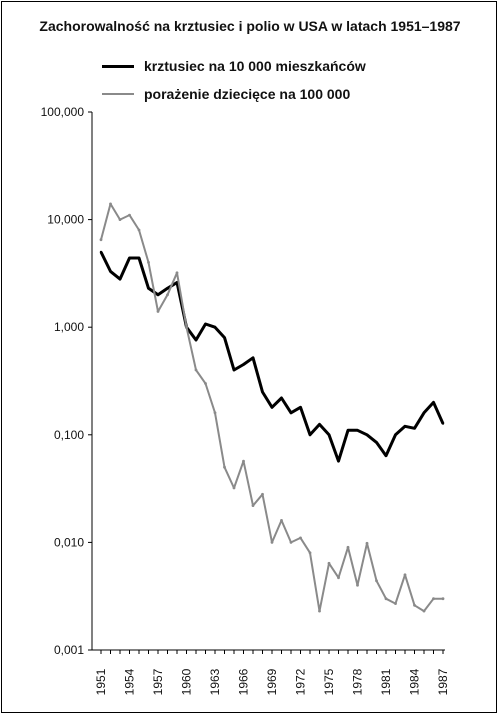 The image size is (500, 716). I want to click on x-tick-label: 1981, so click(386, 681).